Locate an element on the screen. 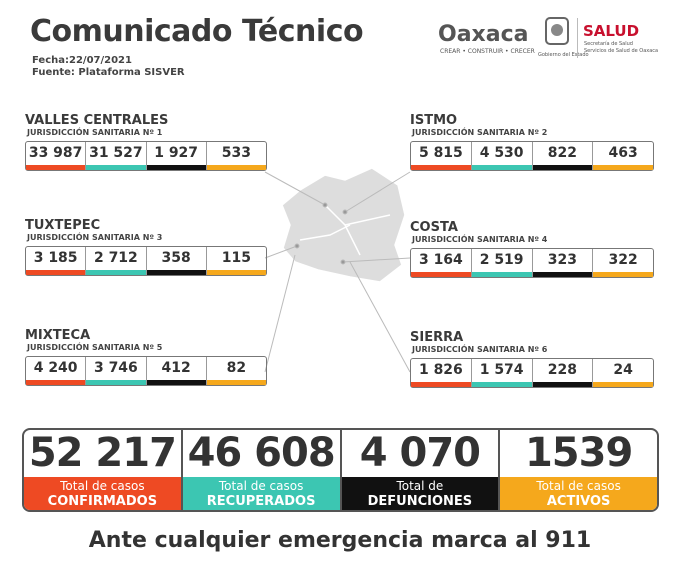 The height and width of the screenshot is (575, 680). region-value: 323 is located at coordinates (563, 263).